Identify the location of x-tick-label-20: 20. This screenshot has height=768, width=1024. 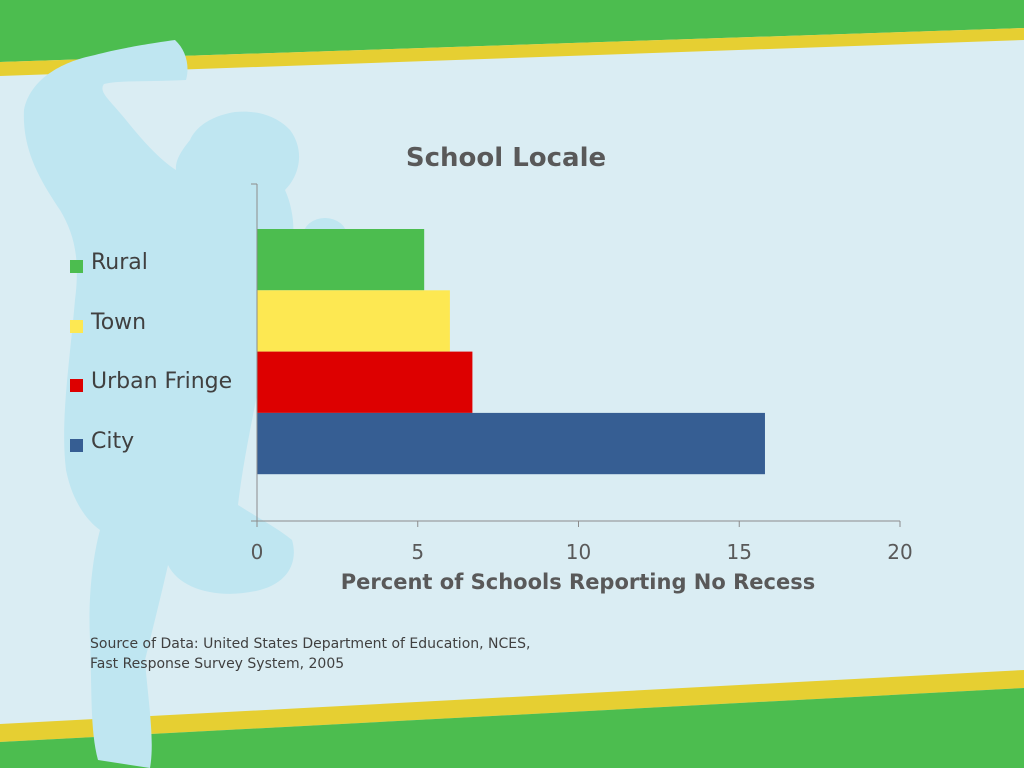
(899, 552).